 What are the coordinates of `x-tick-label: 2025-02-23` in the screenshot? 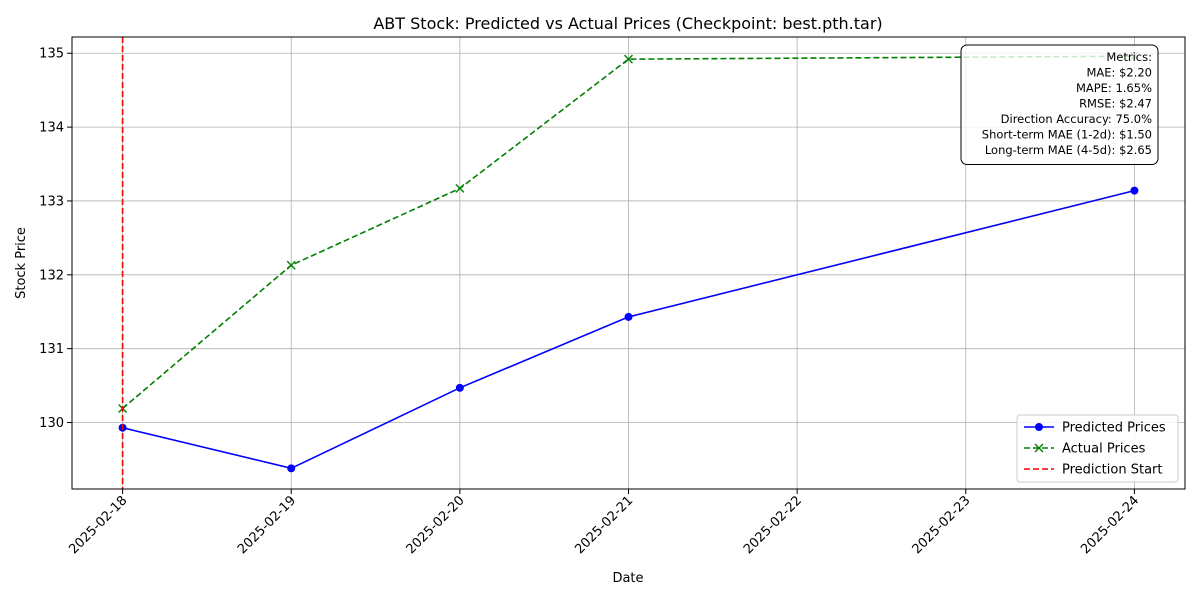 It's located at (942, 525).